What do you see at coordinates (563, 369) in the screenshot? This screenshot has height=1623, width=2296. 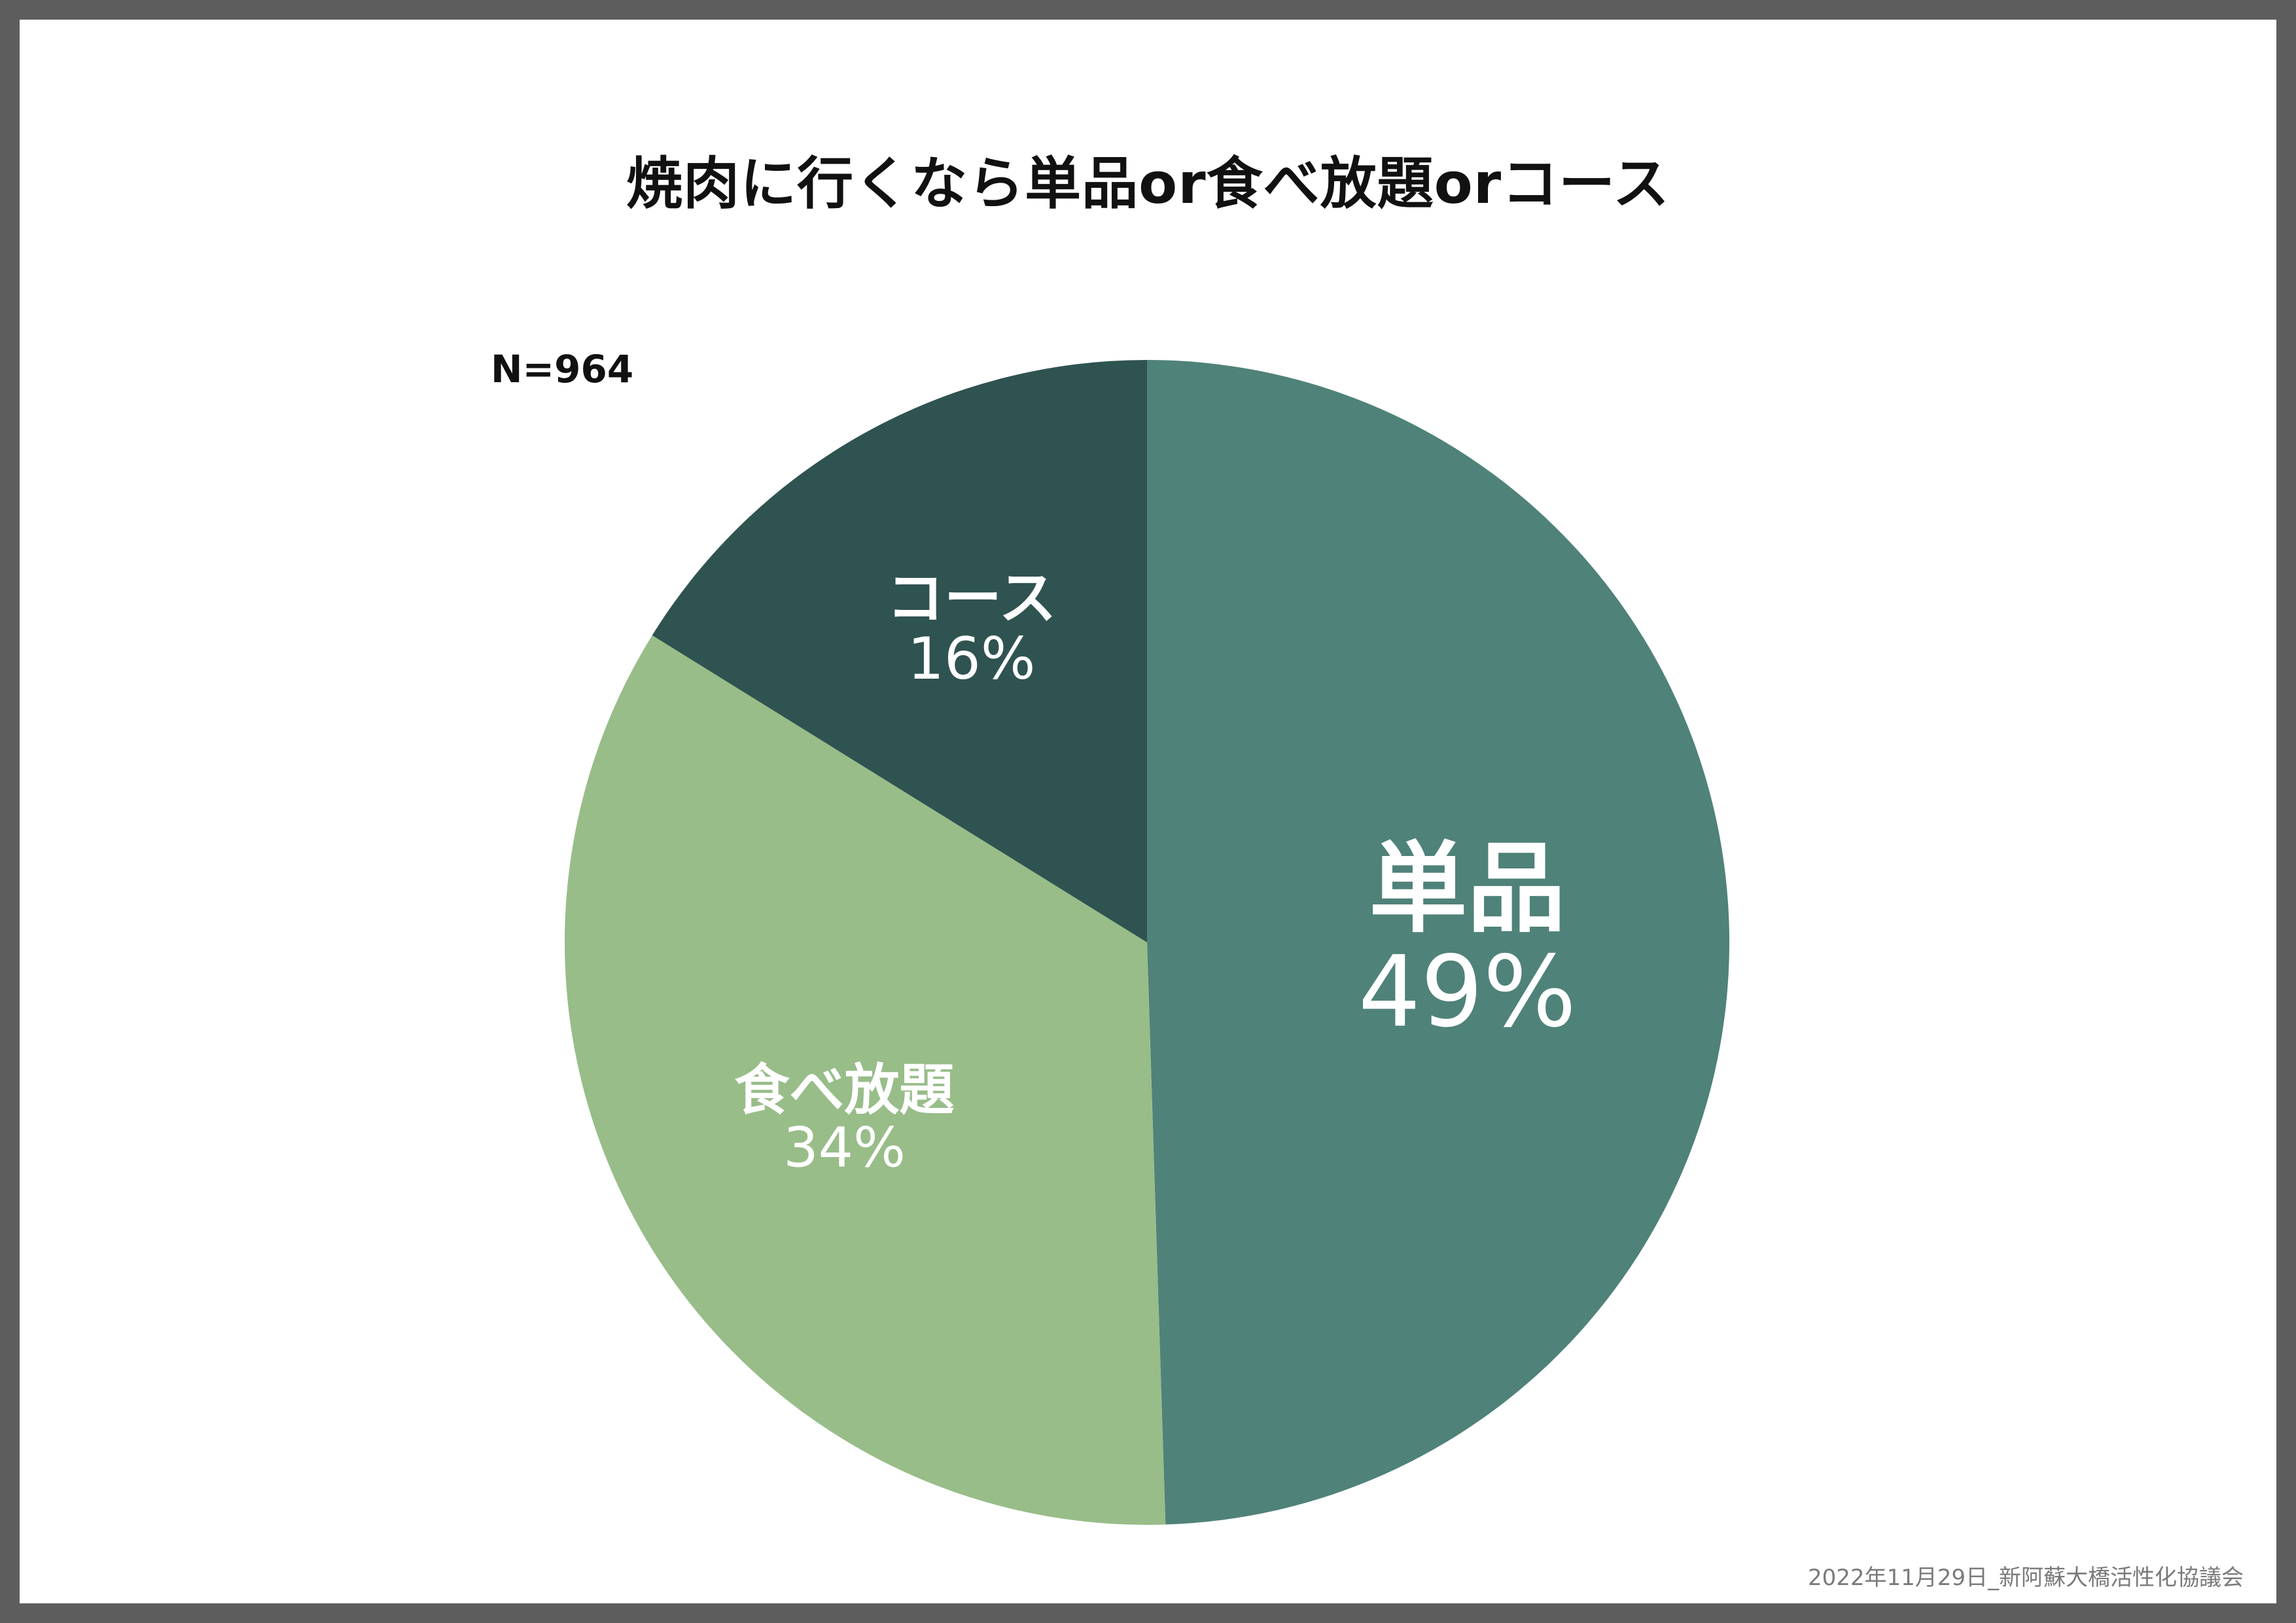 I see `sample-size-label: N=964` at bounding box center [563, 369].